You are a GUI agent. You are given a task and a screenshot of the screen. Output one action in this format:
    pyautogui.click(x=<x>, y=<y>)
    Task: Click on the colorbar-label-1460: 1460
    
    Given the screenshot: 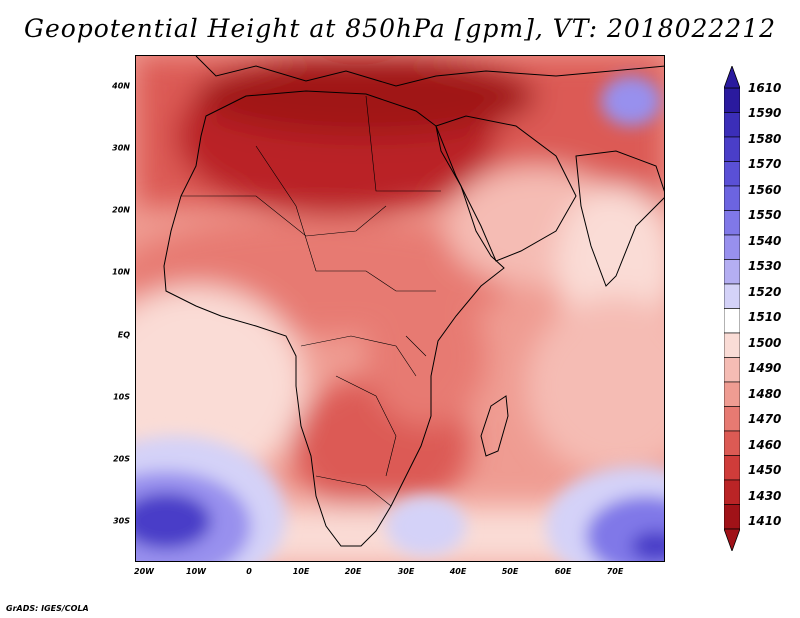 What is the action you would take?
    pyautogui.click(x=765, y=445)
    